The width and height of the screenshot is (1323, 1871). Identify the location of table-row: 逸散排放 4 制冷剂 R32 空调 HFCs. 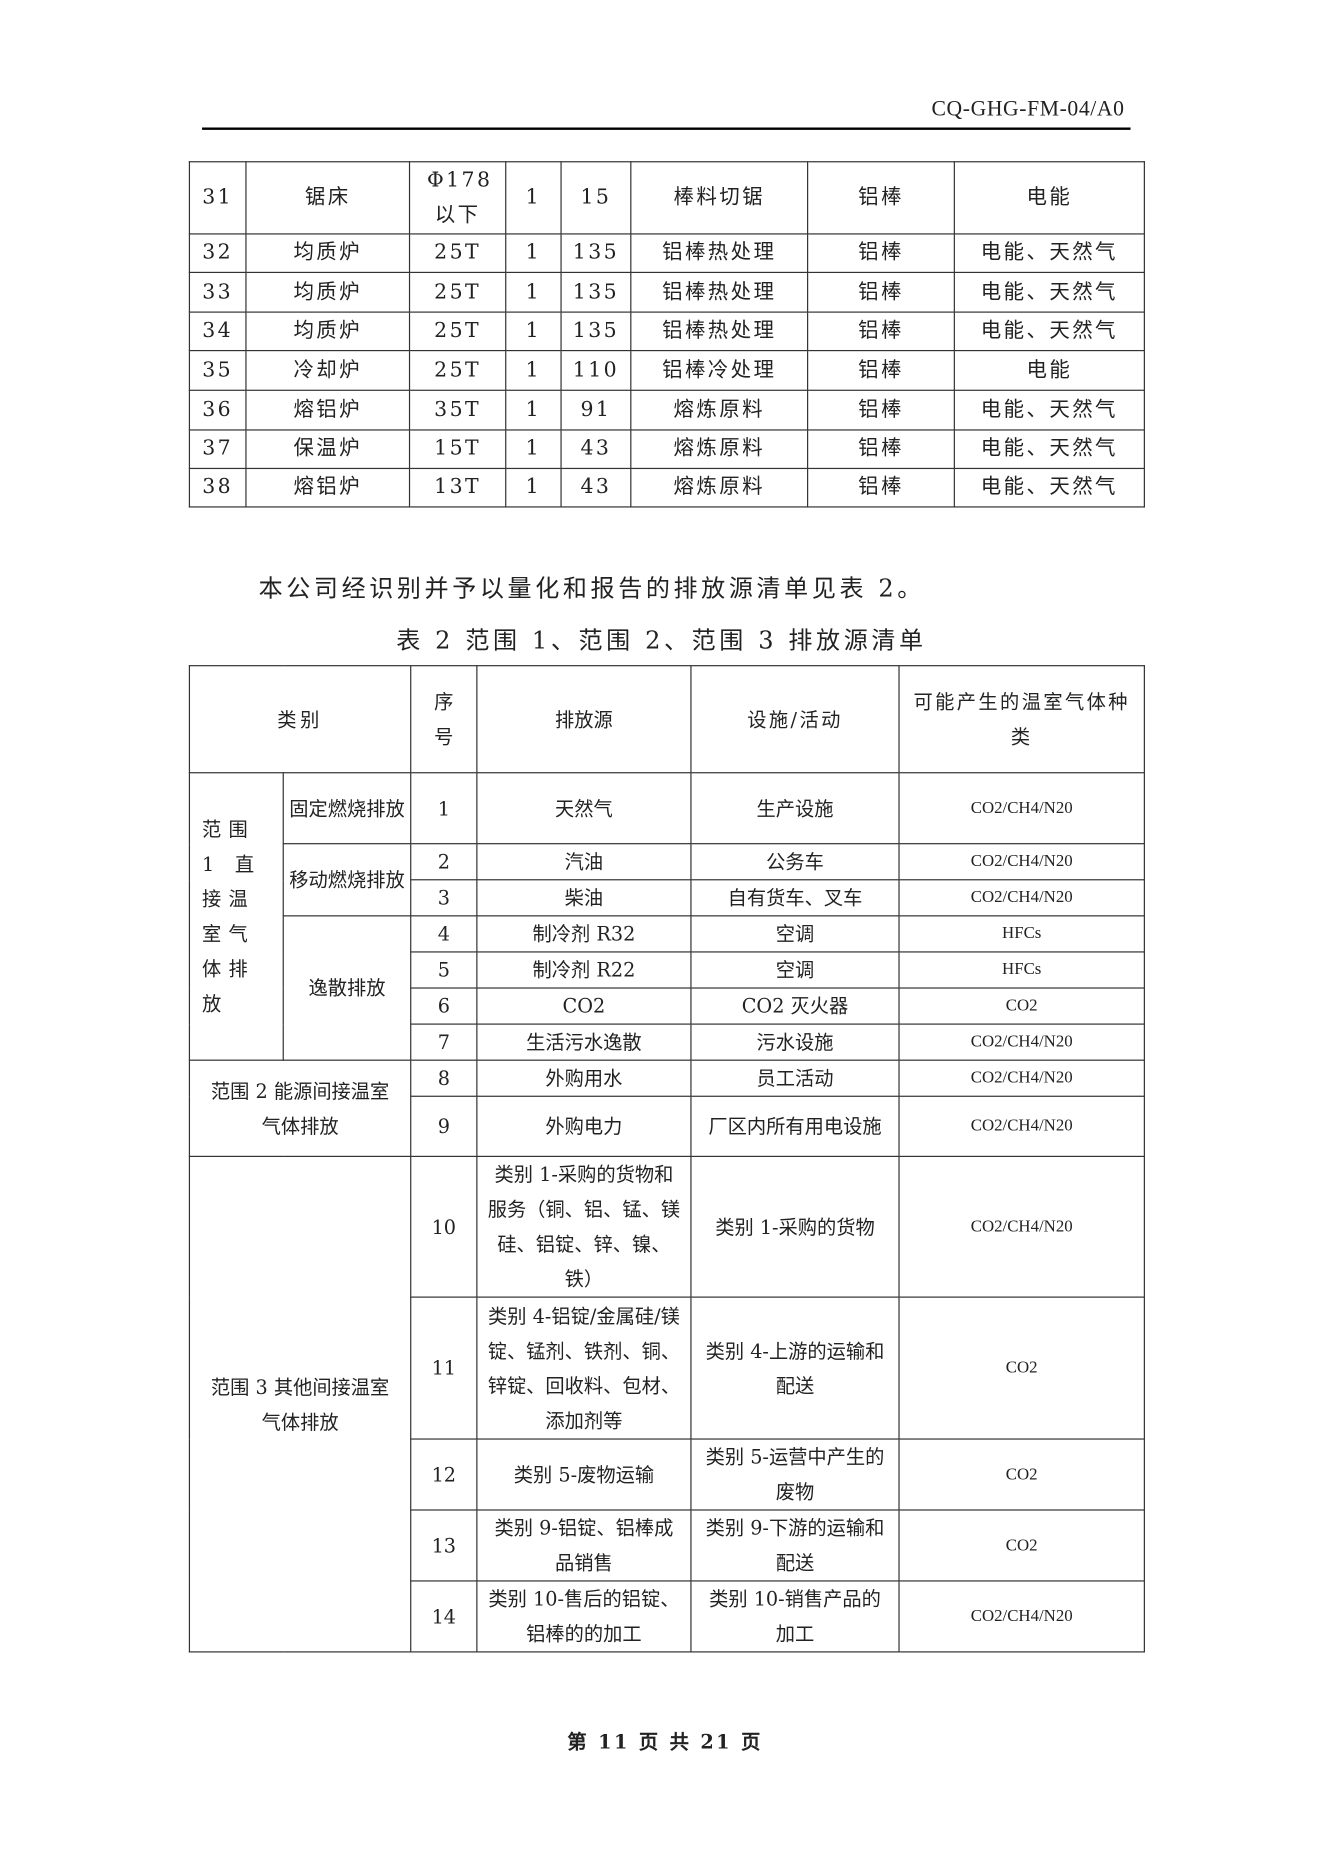
(667, 988).